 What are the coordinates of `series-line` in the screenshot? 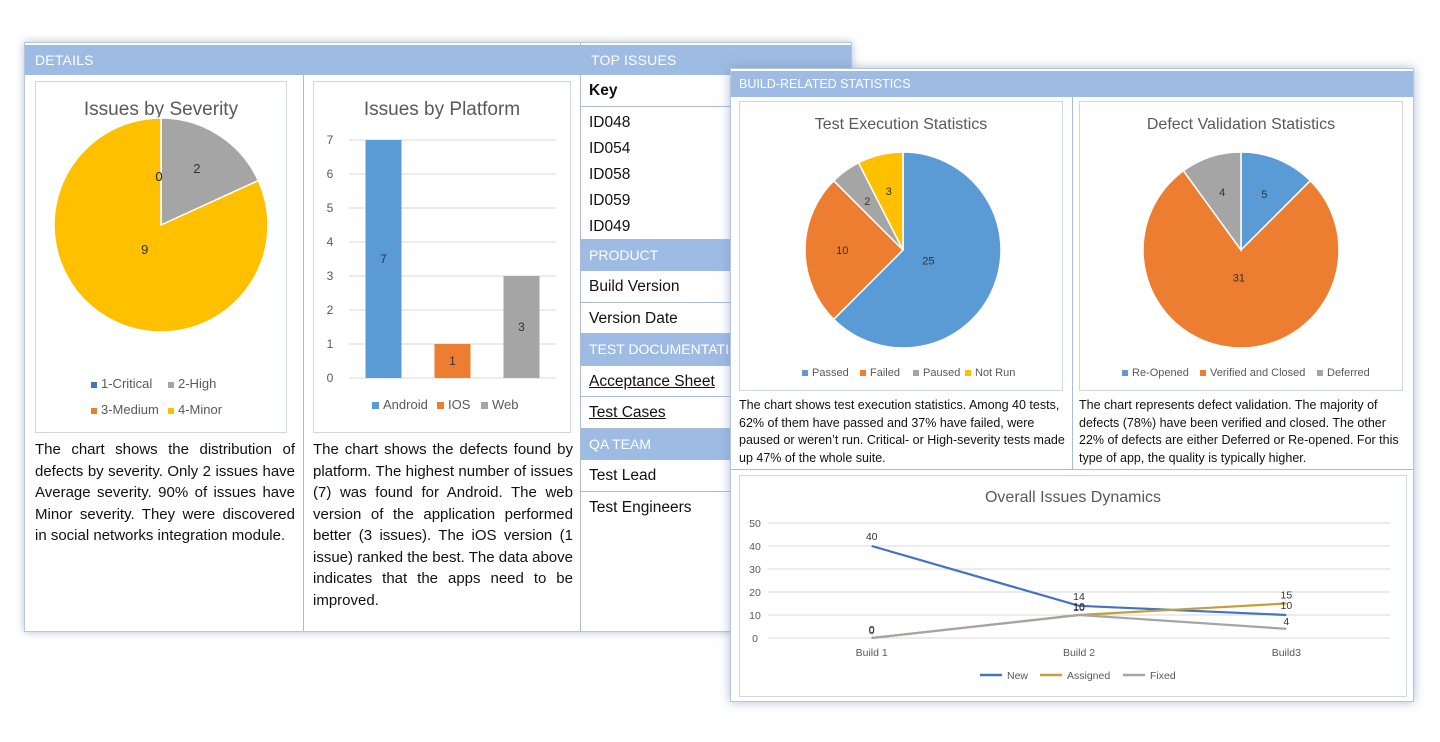 It's located at (1079, 580).